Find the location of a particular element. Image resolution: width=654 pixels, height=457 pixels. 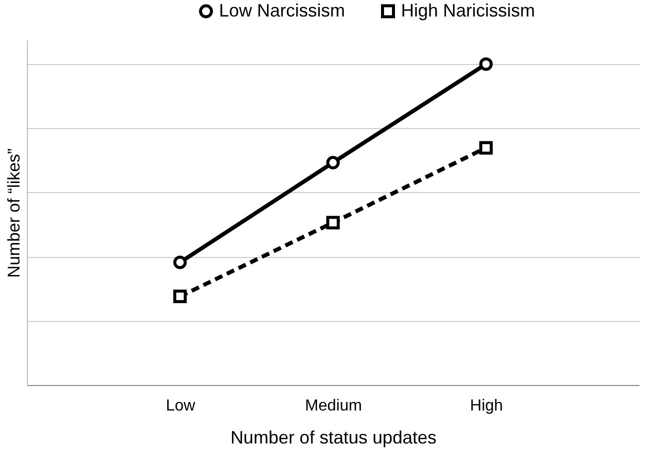

legend-label: High Naricissism is located at coordinates (468, 10).